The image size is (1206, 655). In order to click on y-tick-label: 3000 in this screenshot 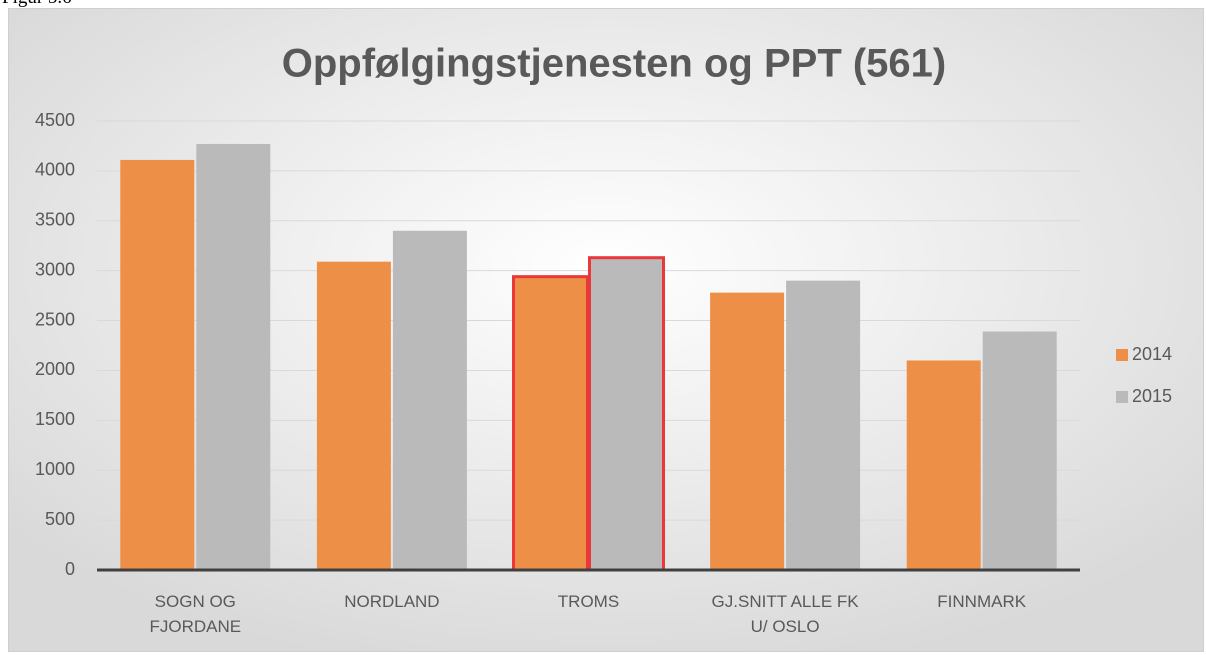, I will do `click(55, 269)`.